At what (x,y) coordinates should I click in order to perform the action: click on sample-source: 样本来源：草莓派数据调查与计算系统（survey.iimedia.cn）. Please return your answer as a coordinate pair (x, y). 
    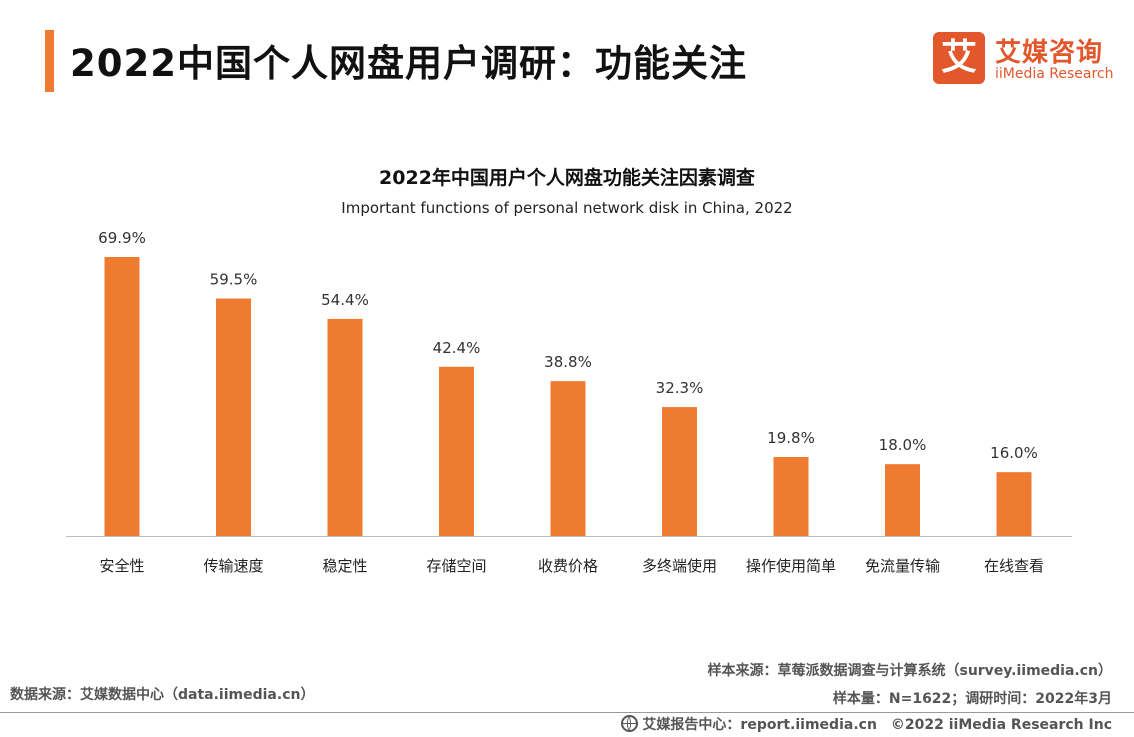
    Looking at the image, I should click on (909, 671).